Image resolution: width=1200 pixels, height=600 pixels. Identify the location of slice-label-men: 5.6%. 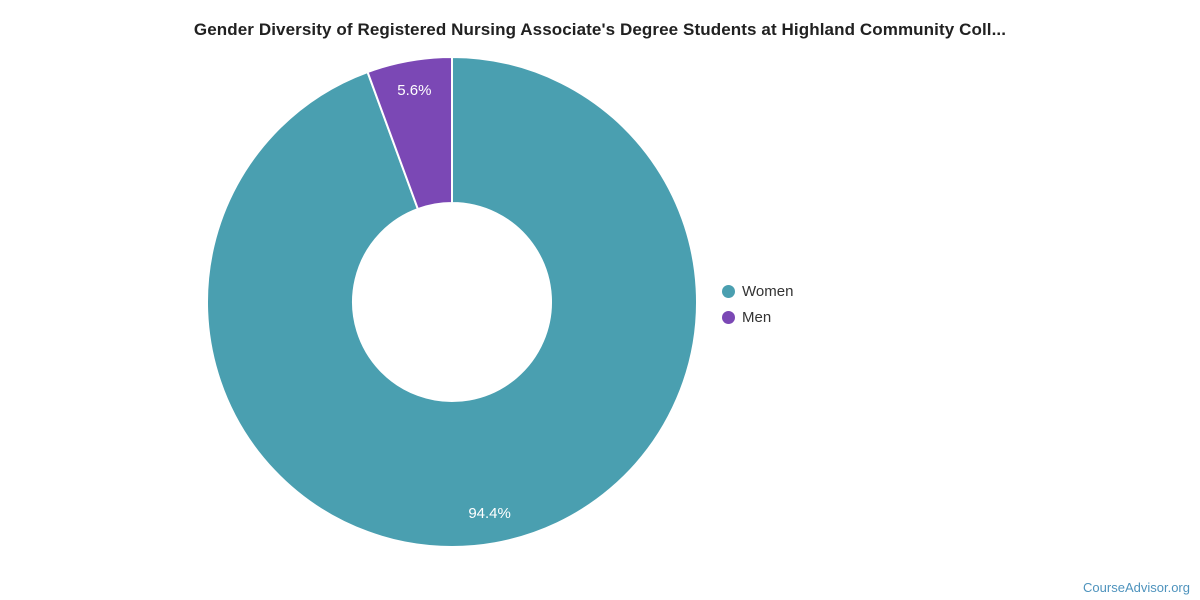
(414, 90).